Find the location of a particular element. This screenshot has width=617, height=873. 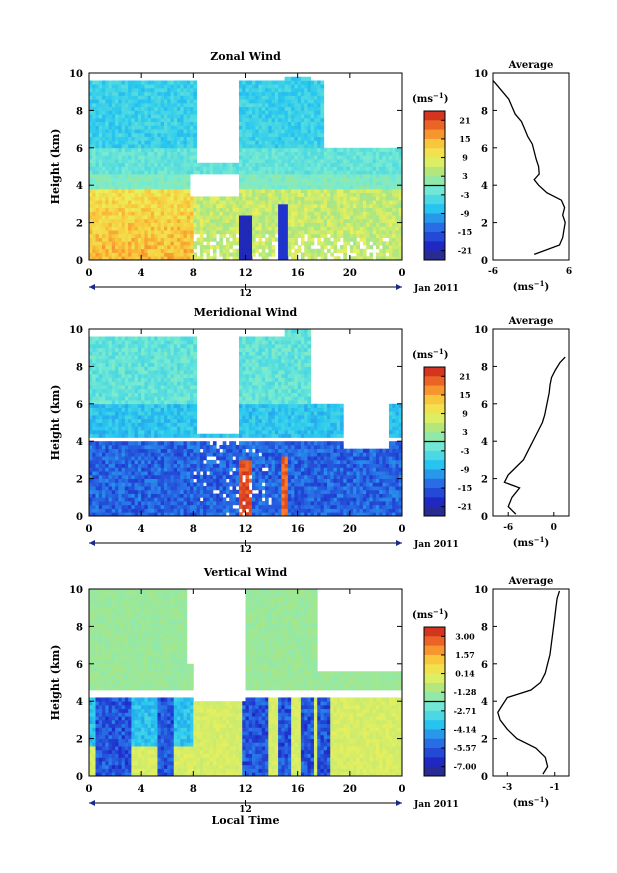

x-tick-label: 8 is located at coordinates (193, 273).